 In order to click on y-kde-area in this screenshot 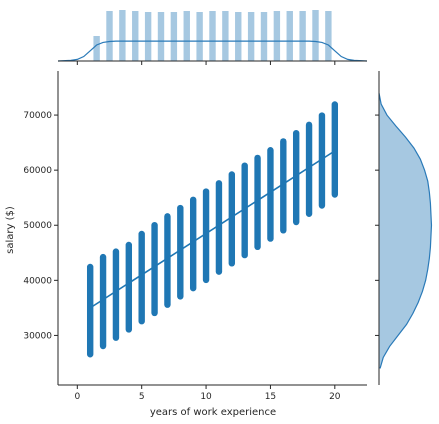, I will do `click(405, 231)`.